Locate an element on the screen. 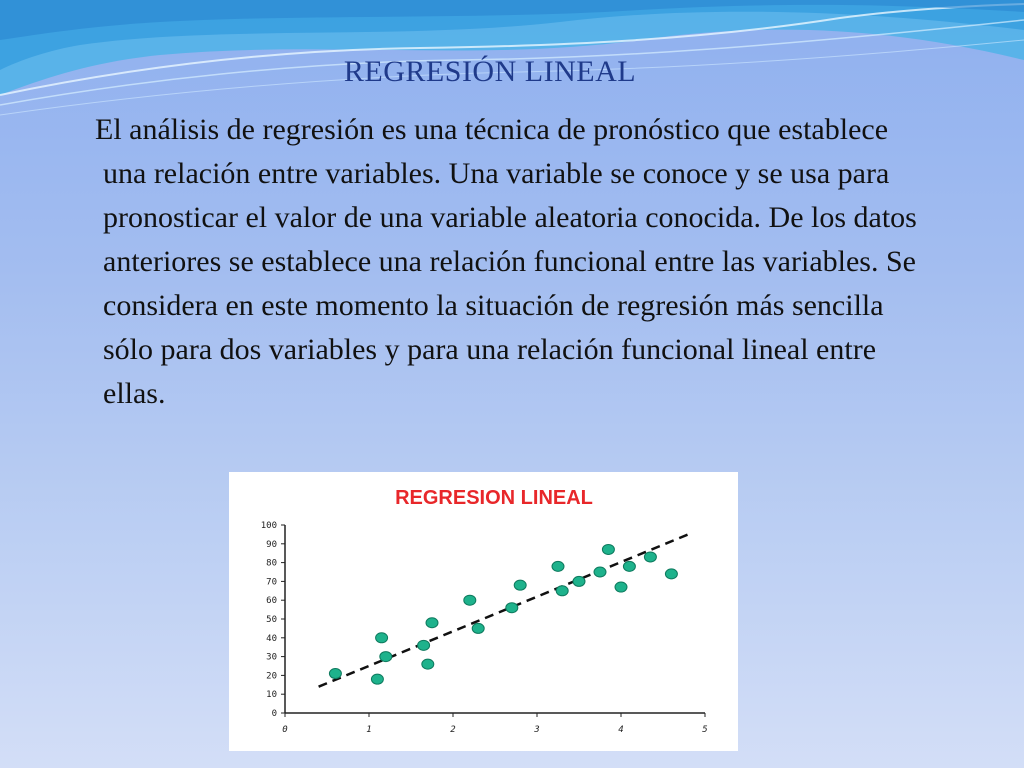 The width and height of the screenshot is (1024, 768). x-tick-label: 1 is located at coordinates (368, 730).